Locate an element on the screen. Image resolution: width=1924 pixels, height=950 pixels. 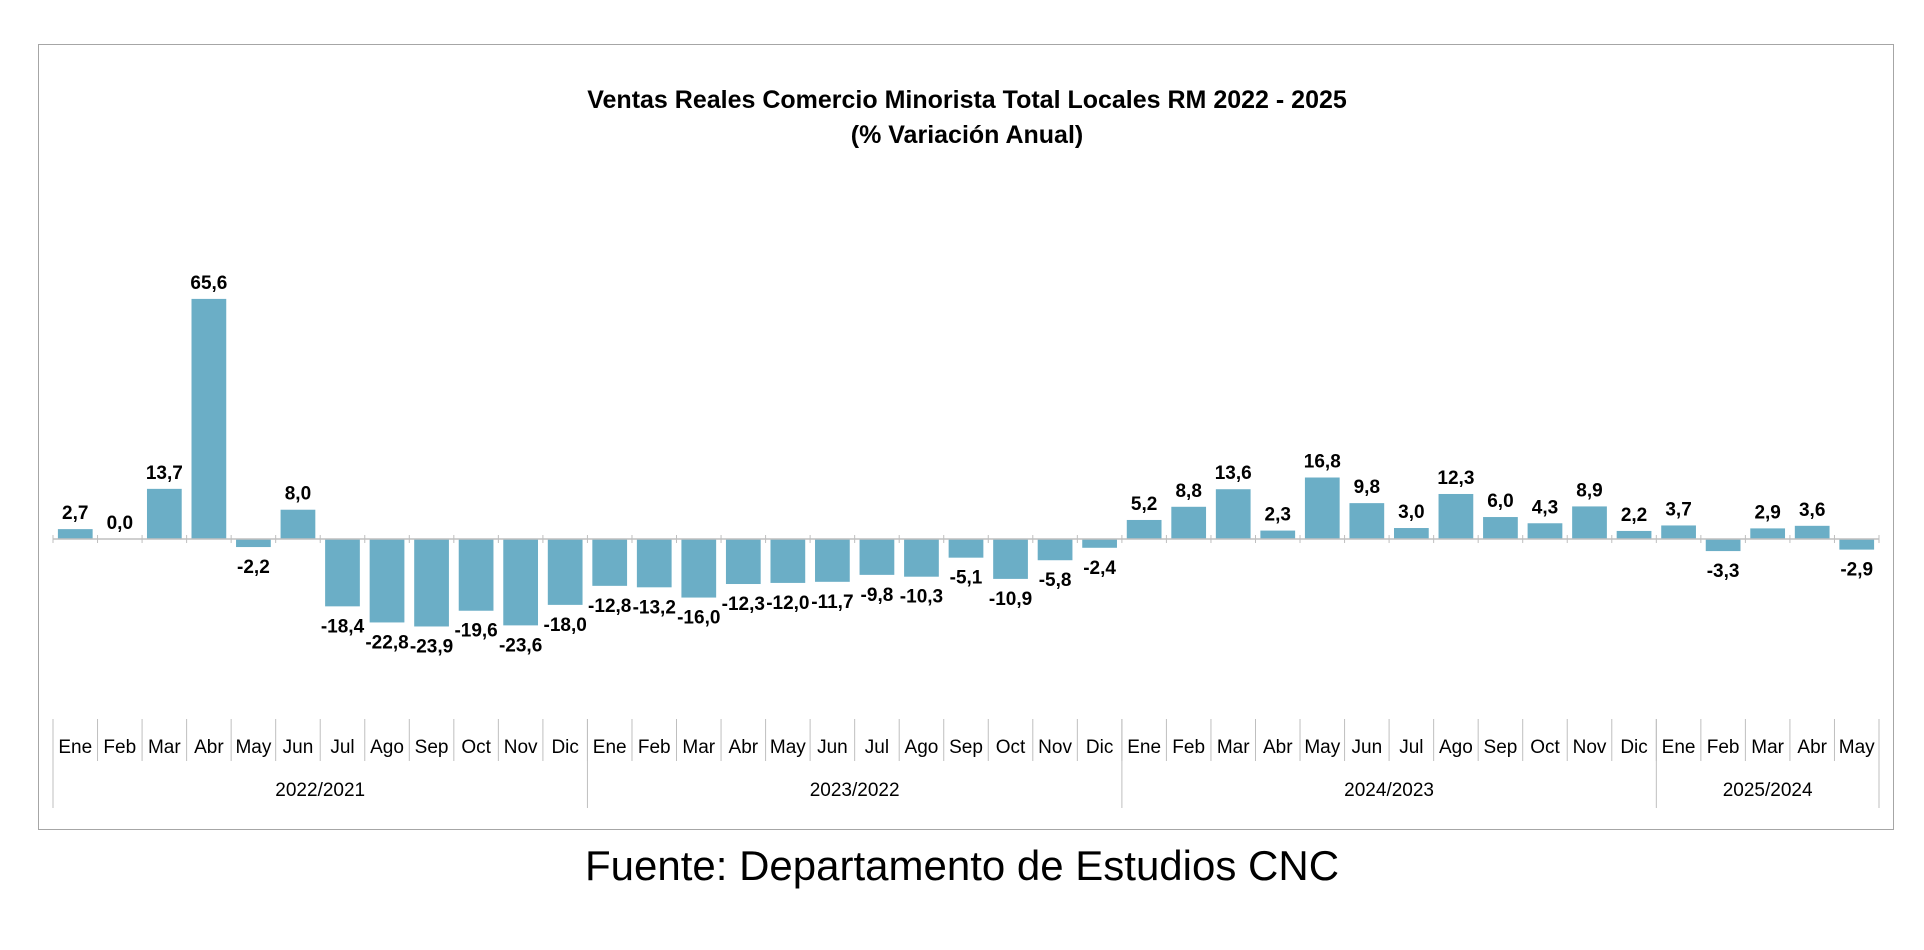
data-label: -16,0 is located at coordinates (698, 618).